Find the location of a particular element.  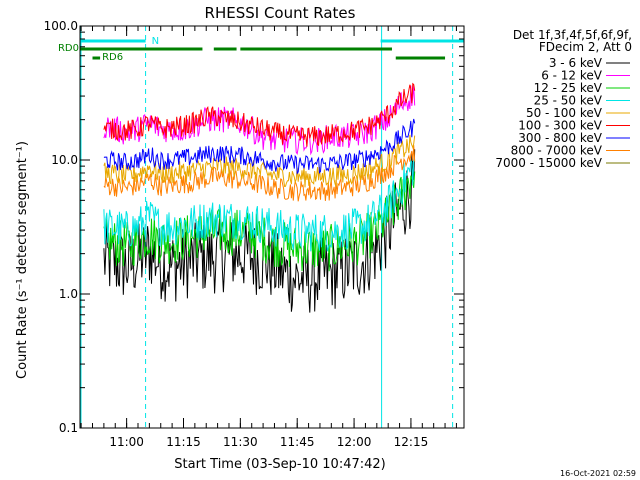

legend-label-8: 7000 - 15000 keV is located at coordinates (548, 163).